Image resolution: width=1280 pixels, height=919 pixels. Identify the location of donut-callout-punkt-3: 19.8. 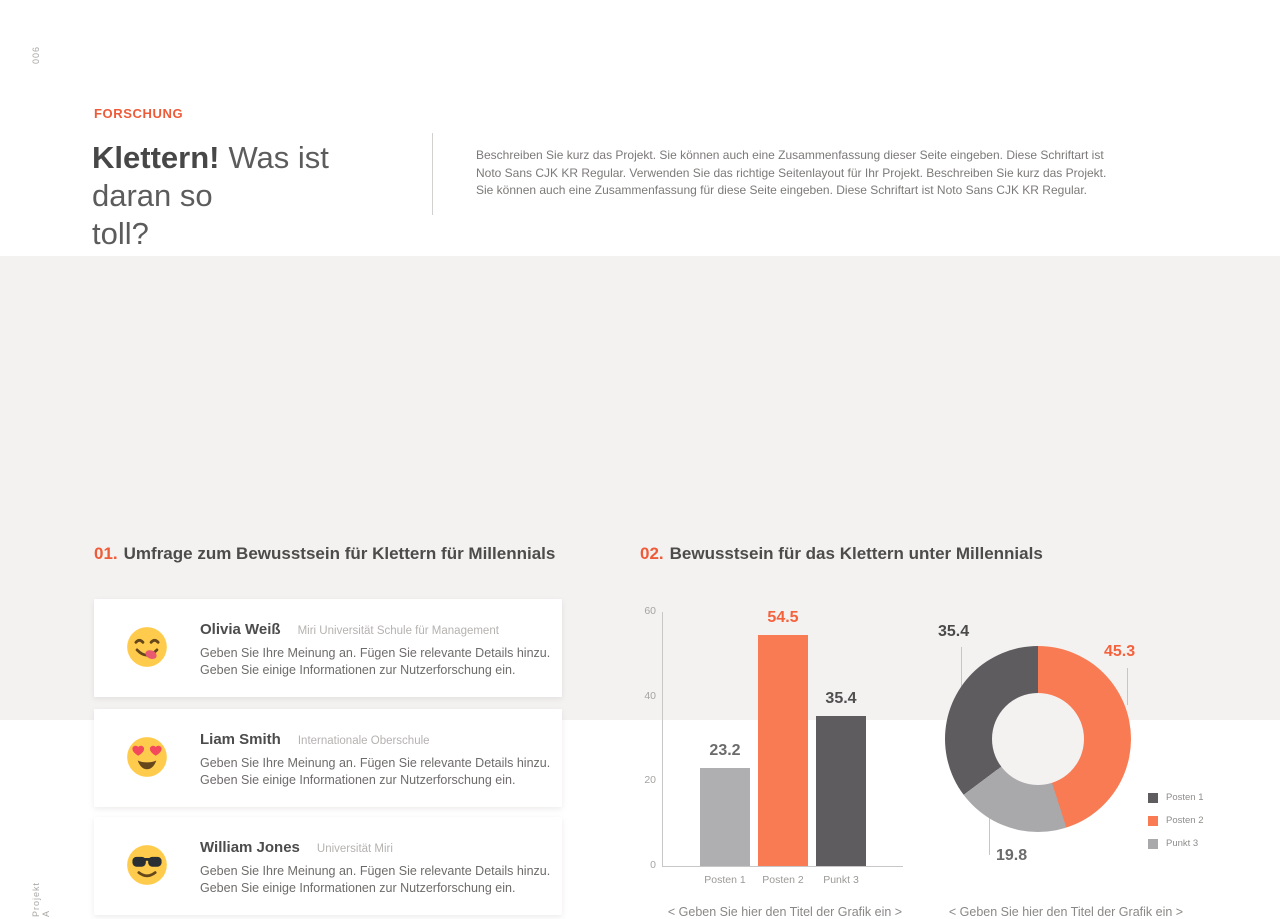
(1012, 855).